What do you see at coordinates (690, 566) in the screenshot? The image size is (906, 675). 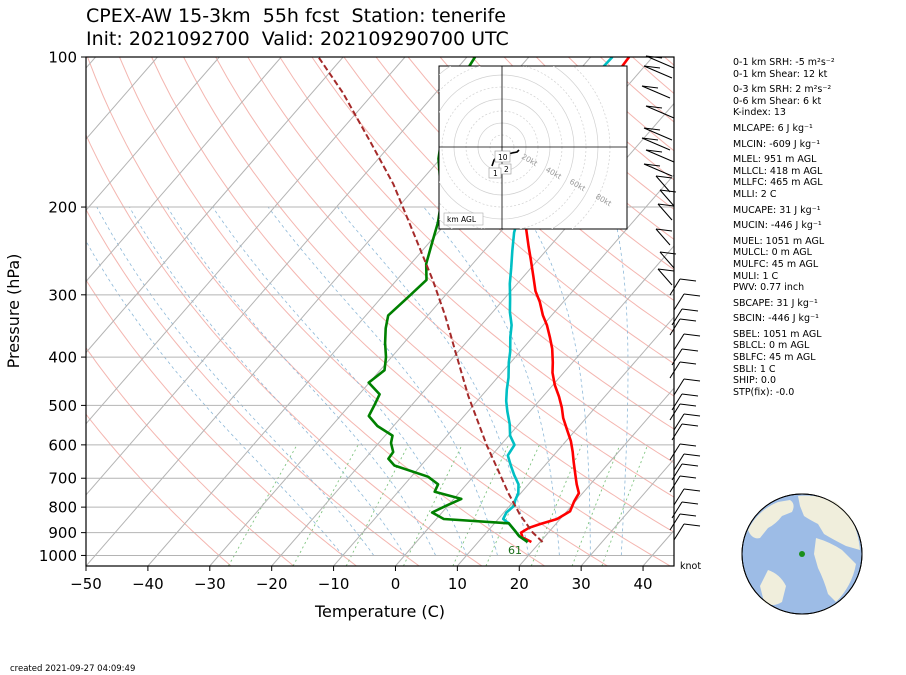 I see `wind-unit-label: knot` at bounding box center [690, 566].